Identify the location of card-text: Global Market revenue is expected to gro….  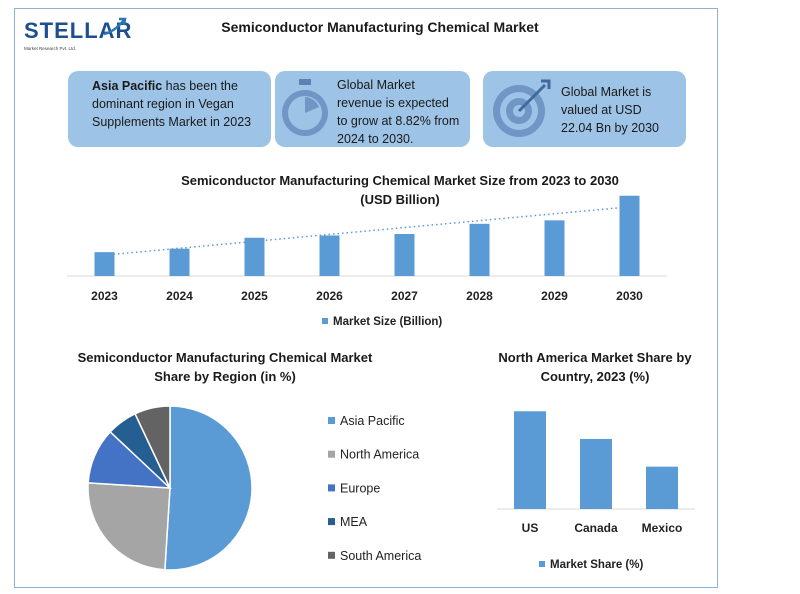
(398, 112).